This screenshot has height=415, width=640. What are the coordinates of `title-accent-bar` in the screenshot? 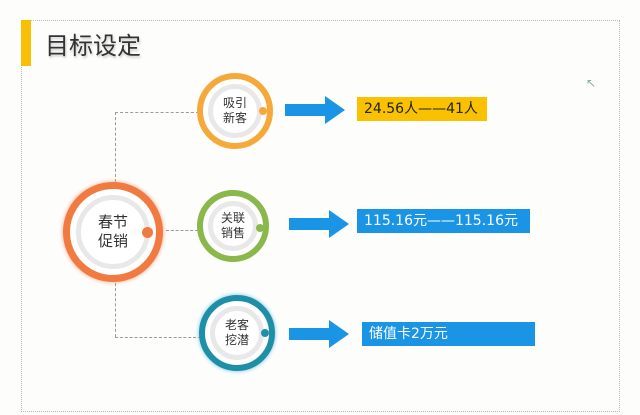 It's located at (26, 43).